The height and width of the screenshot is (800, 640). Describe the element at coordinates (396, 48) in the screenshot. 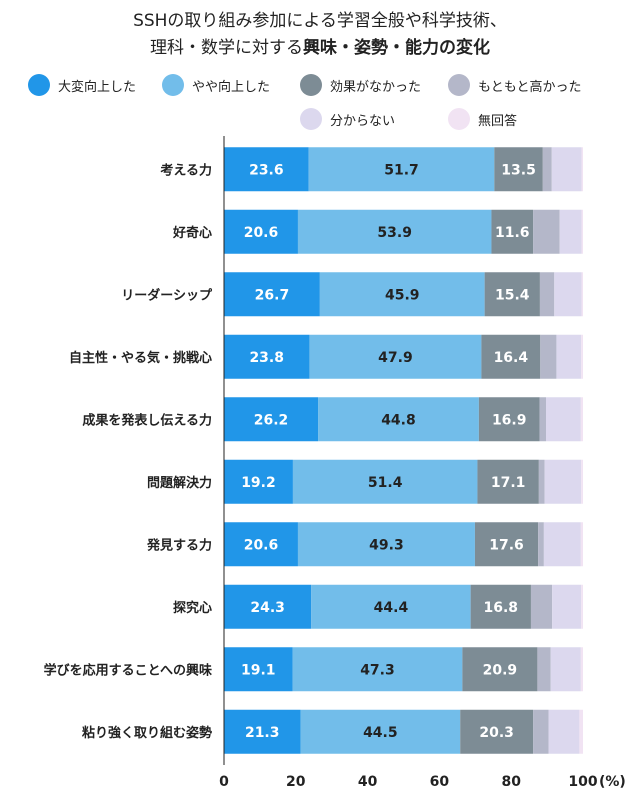

I see `chart-title-bold: 興味・姿勢・能力の変化` at that location.